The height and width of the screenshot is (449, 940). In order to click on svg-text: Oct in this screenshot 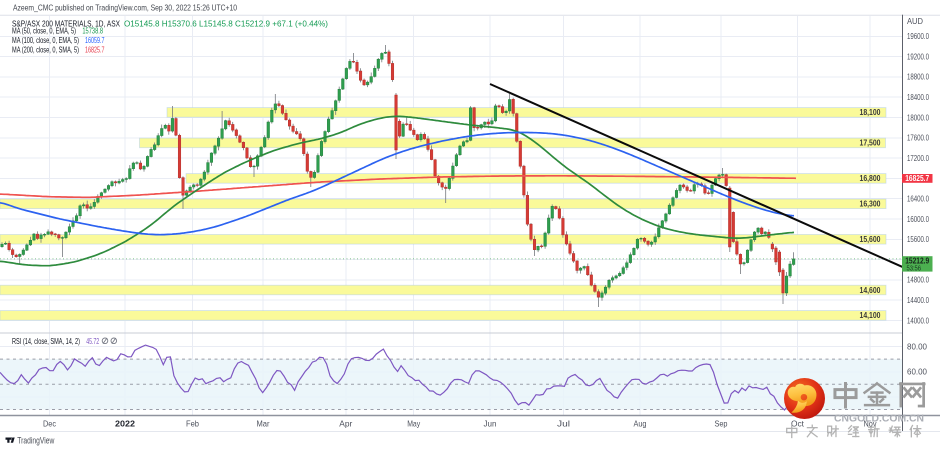, I will do `click(798, 424)`.